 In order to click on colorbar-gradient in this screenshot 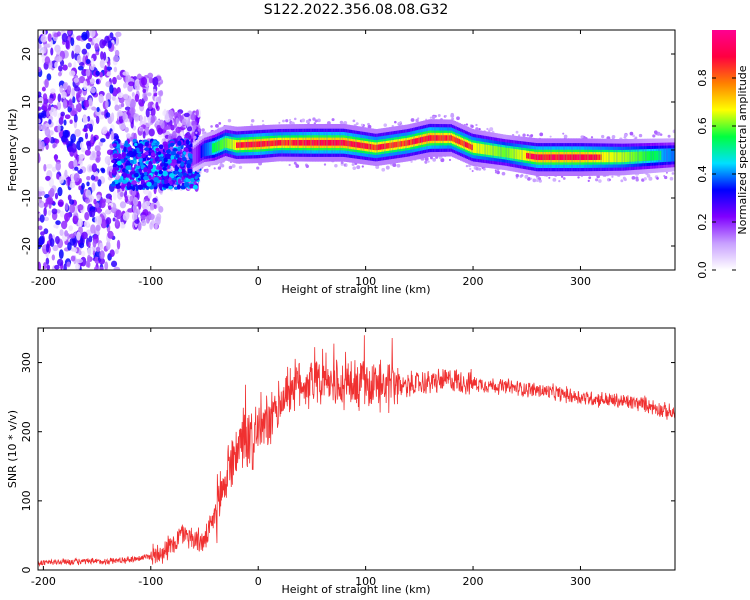, I will do `click(724, 150)`.